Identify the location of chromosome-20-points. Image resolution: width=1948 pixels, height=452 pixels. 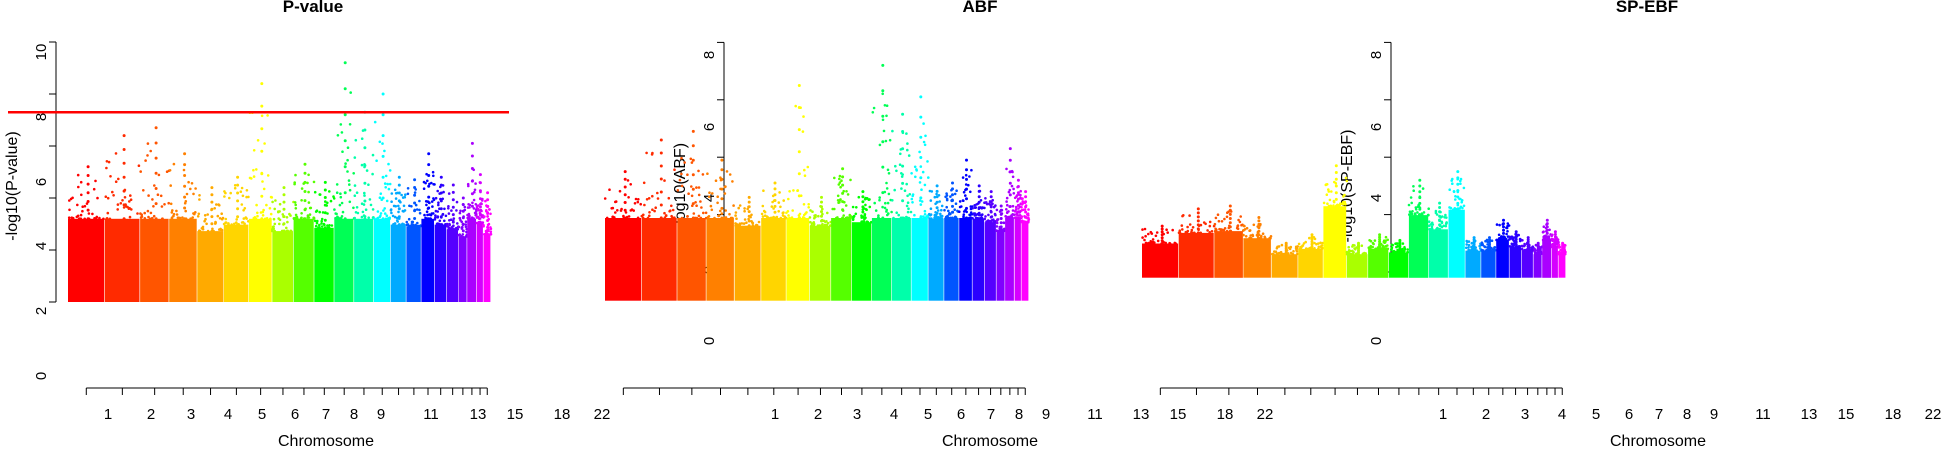
(1547, 248).